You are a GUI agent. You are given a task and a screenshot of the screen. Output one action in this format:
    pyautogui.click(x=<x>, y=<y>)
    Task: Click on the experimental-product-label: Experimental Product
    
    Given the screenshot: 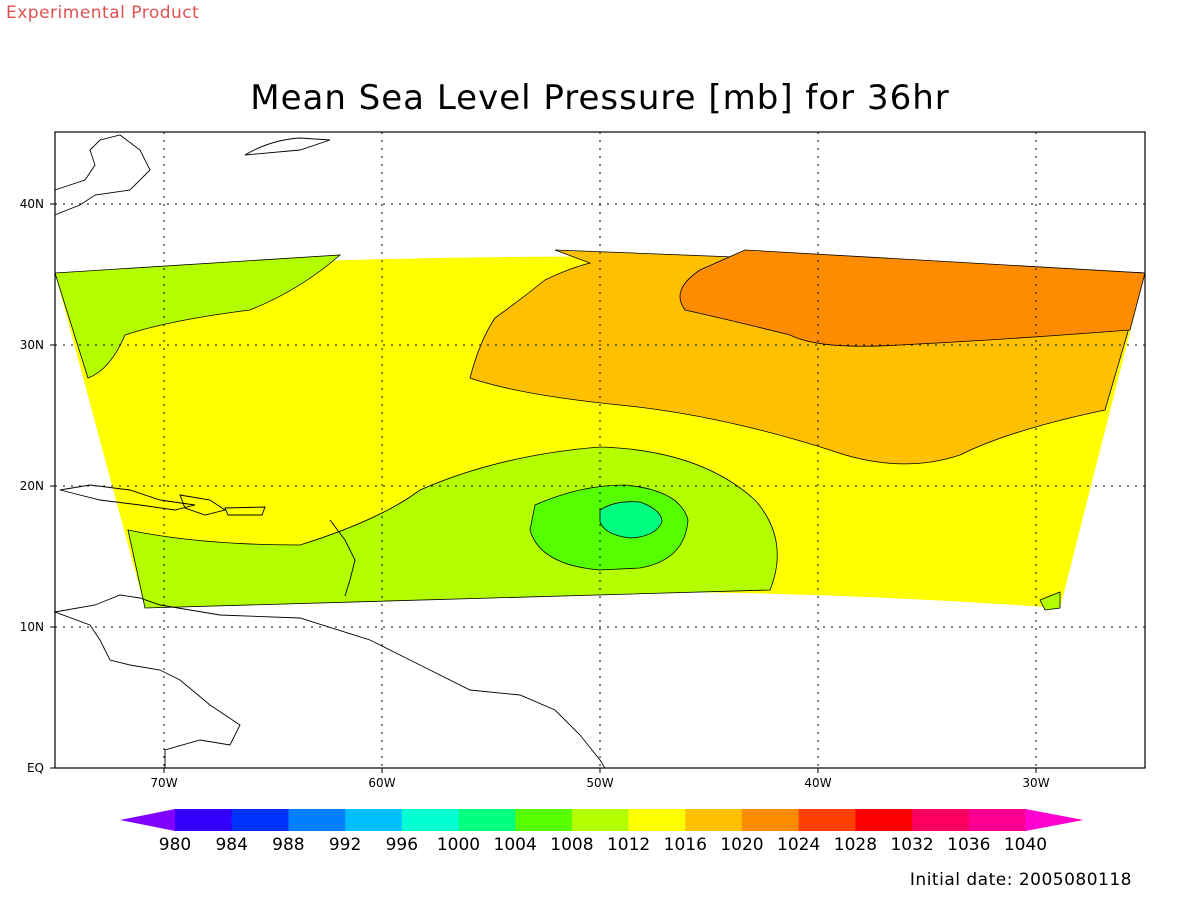 What is the action you would take?
    pyautogui.click(x=103, y=13)
    